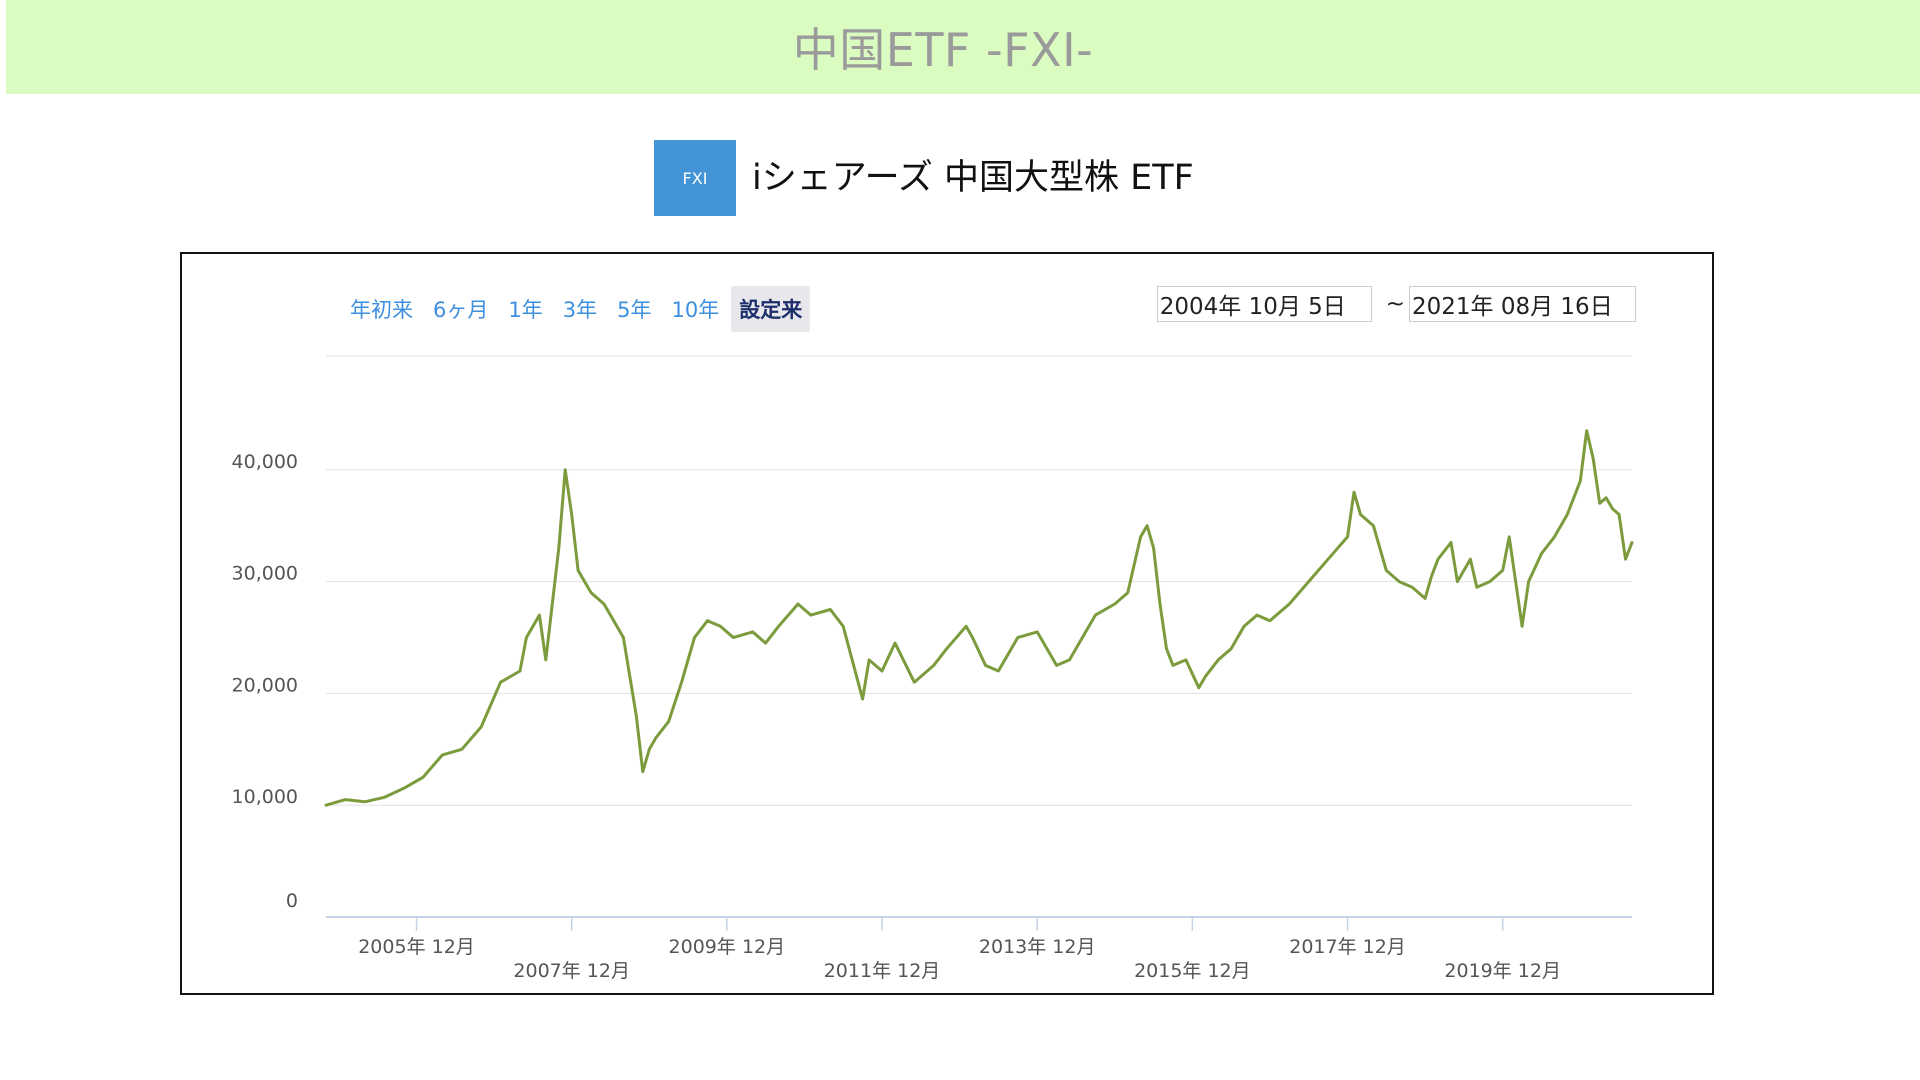 This screenshot has width=1920, height=1080. What do you see at coordinates (461, 310) in the screenshot?
I see `range-6m-button: 6ヶ月` at bounding box center [461, 310].